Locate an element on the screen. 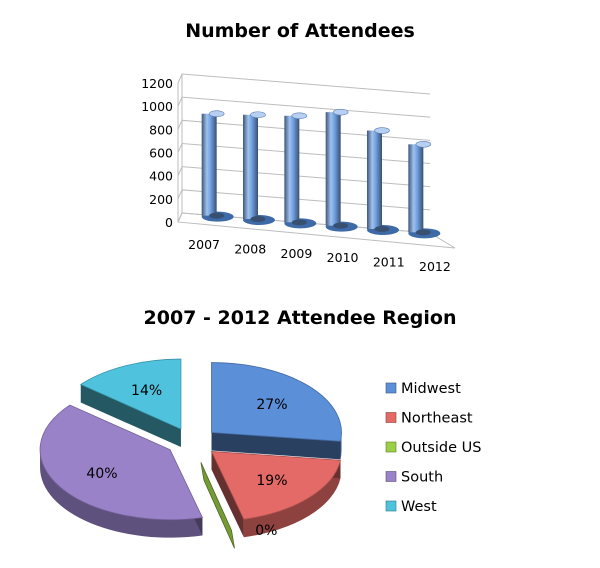 This screenshot has height=568, width=600. bars is located at coordinates (321, 173).